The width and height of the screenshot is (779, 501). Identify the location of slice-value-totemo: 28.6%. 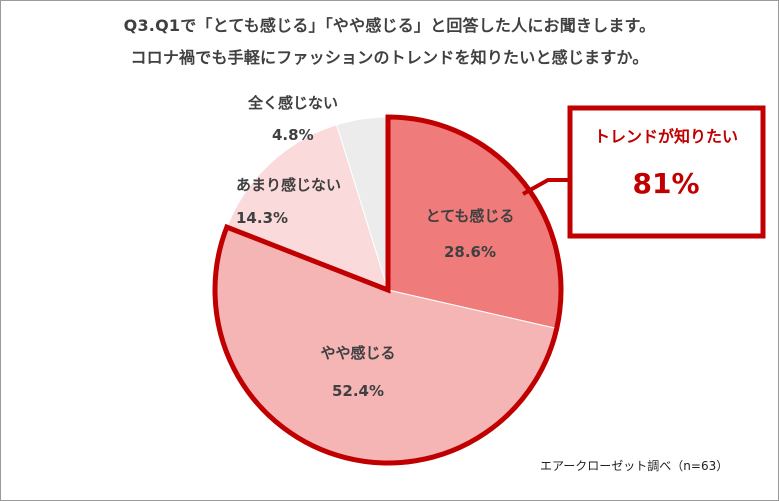
(470, 252).